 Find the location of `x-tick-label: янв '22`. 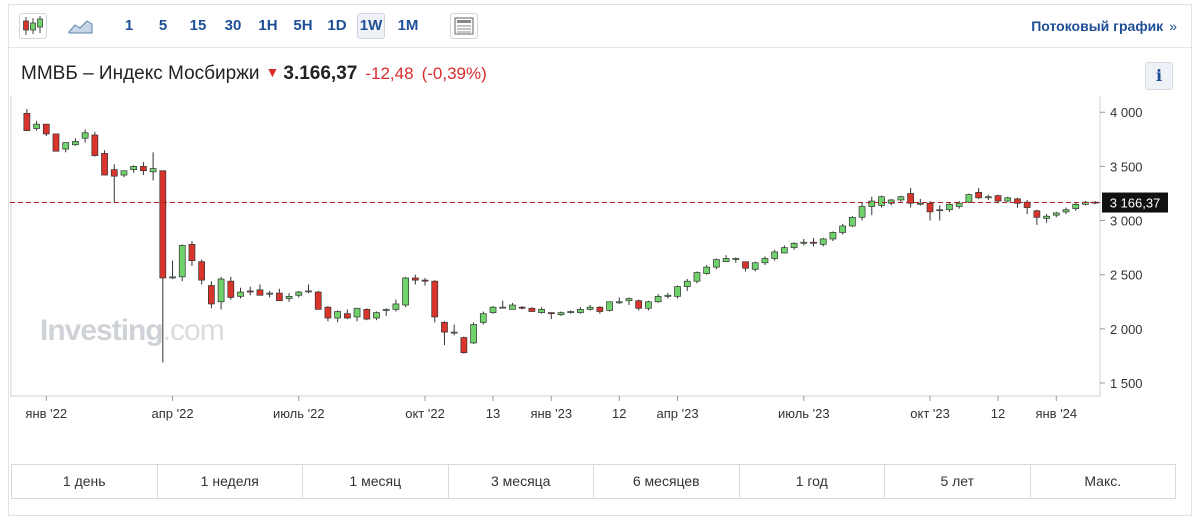

x-tick-label: янв '22 is located at coordinates (46, 413).